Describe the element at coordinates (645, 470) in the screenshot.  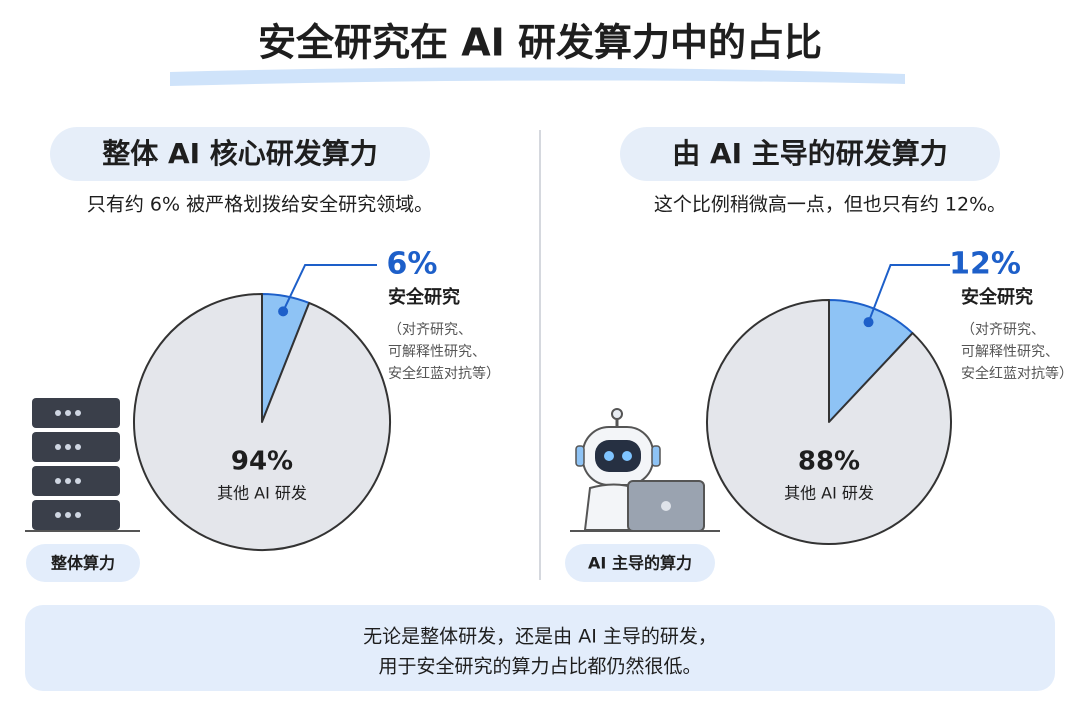
I see `robot-icon` at that location.